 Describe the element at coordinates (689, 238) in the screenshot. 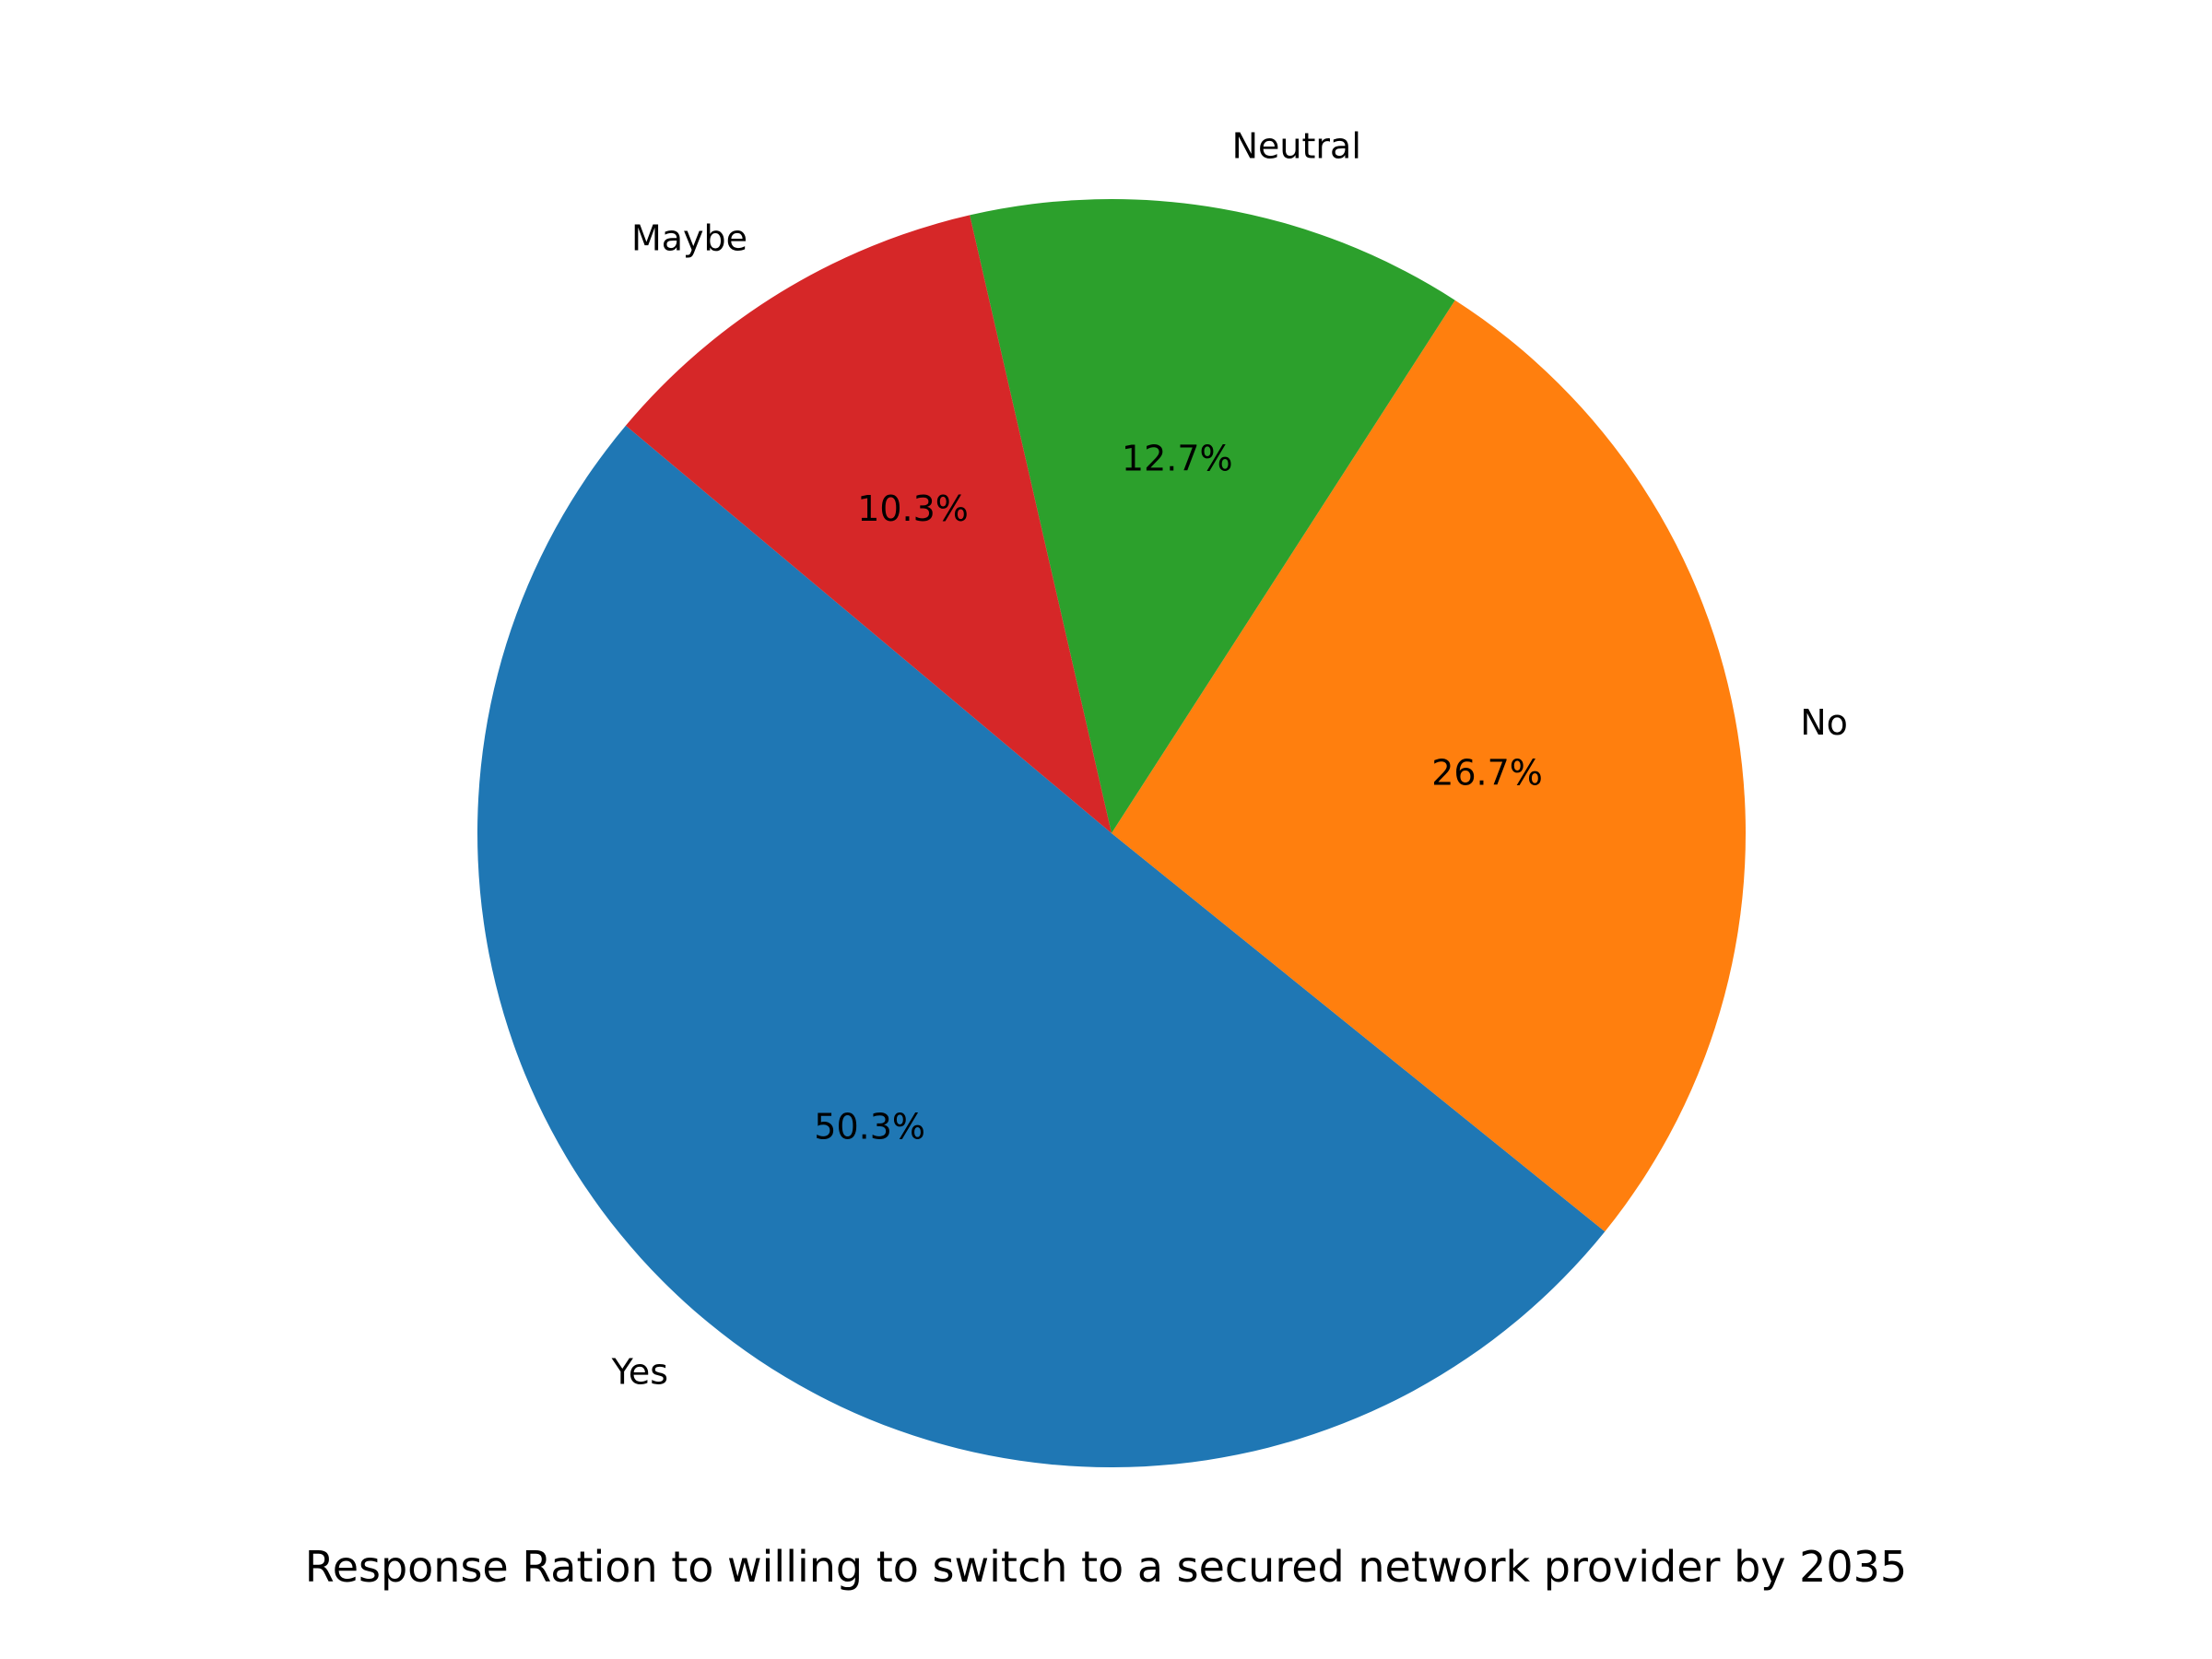

I see `pie-category-label-maybe: Maybe` at that location.